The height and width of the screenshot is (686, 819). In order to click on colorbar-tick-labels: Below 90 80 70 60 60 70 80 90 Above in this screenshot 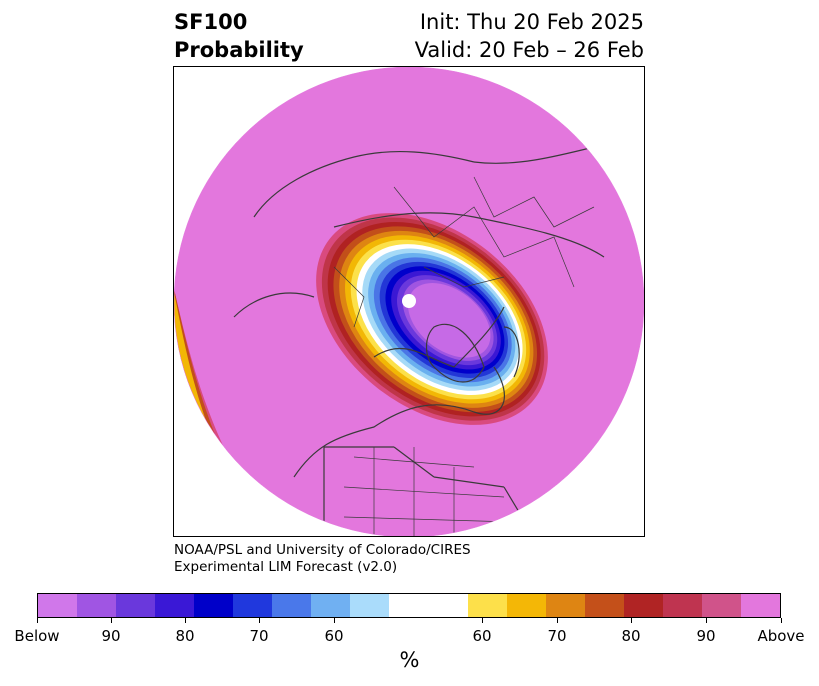, I will do `click(409, 637)`.